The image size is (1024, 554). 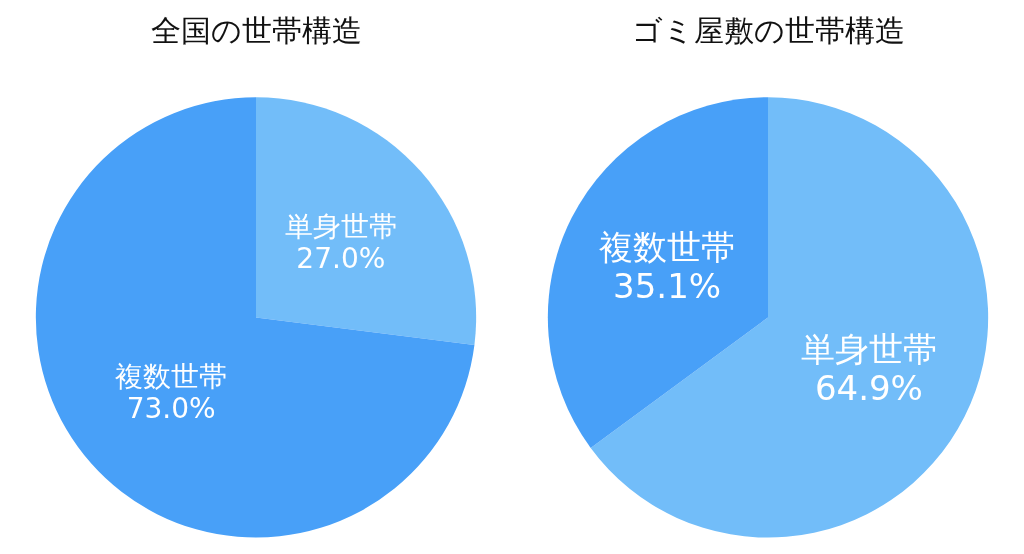 I want to click on chart-title: ゴミ屋敷の世帯構造, so click(x=768, y=30).